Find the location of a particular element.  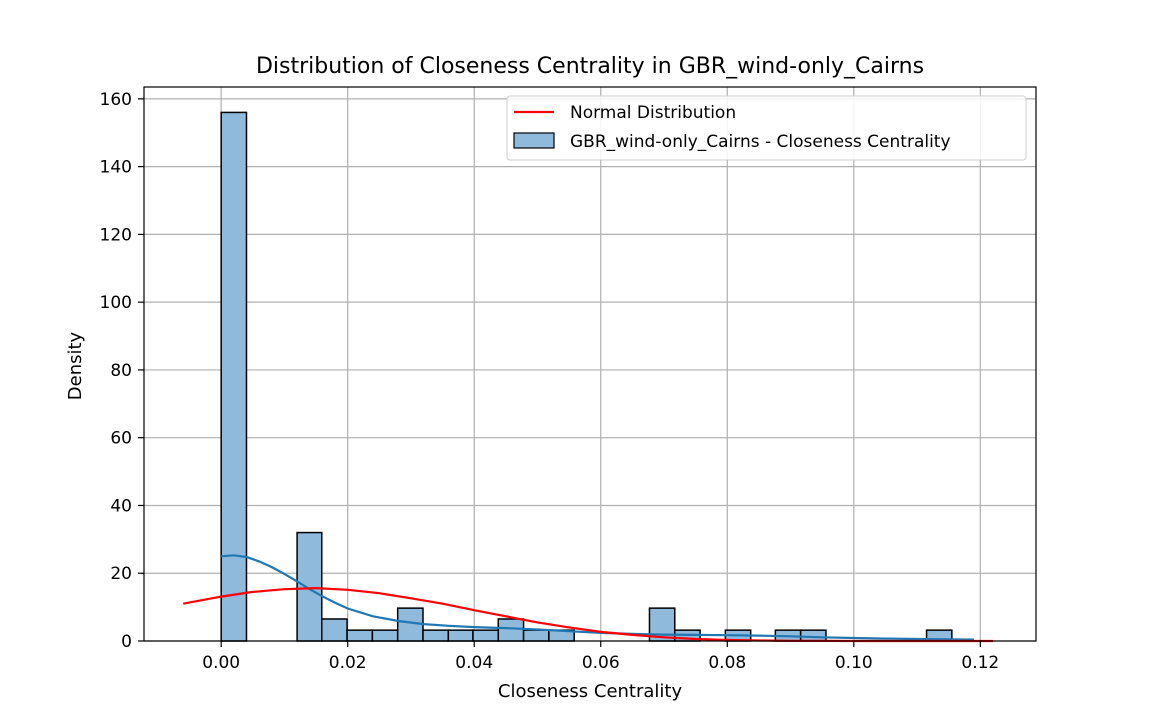

y-tick-label: 60 is located at coordinates (121, 439).